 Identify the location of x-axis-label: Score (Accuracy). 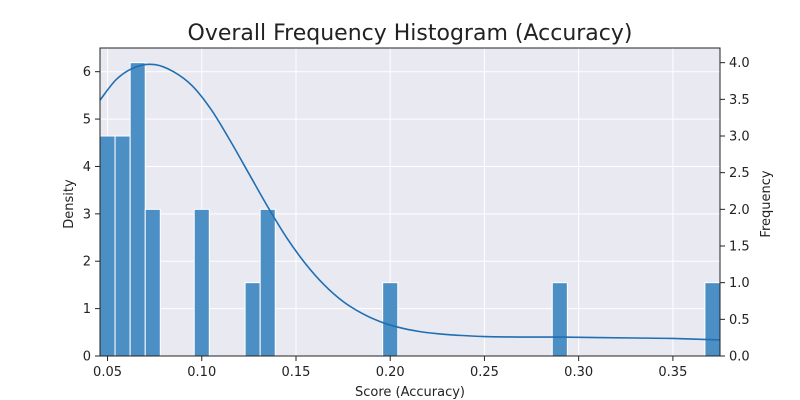
(410, 392).